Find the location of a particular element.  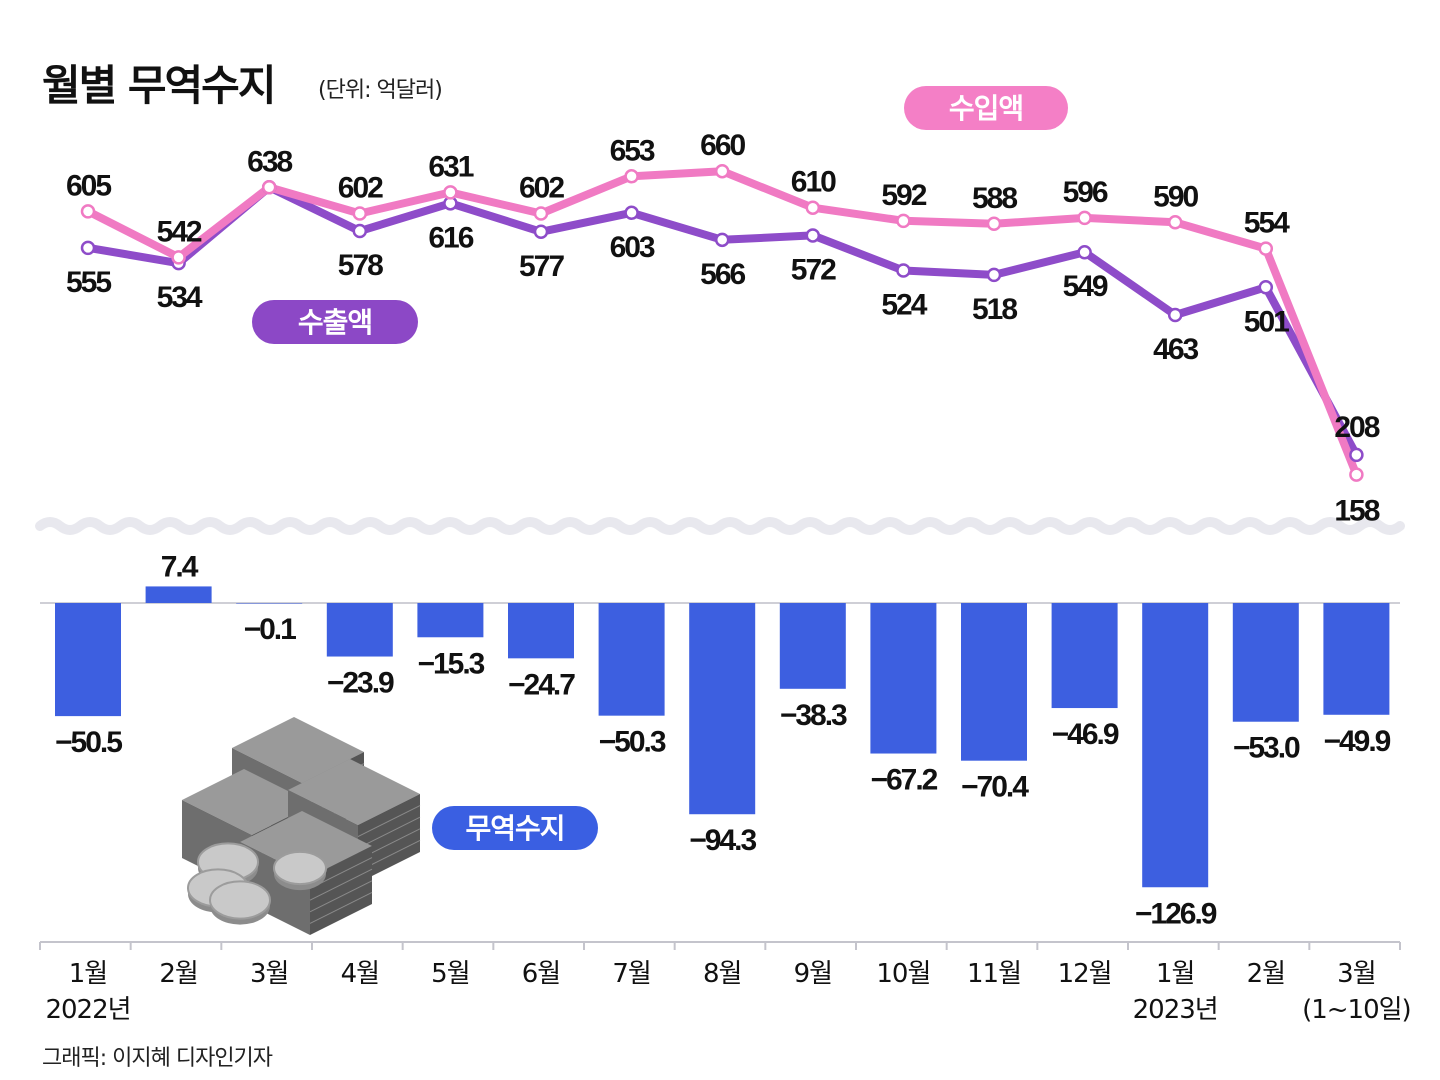

exports-value-label: 549 is located at coordinates (1085, 286).